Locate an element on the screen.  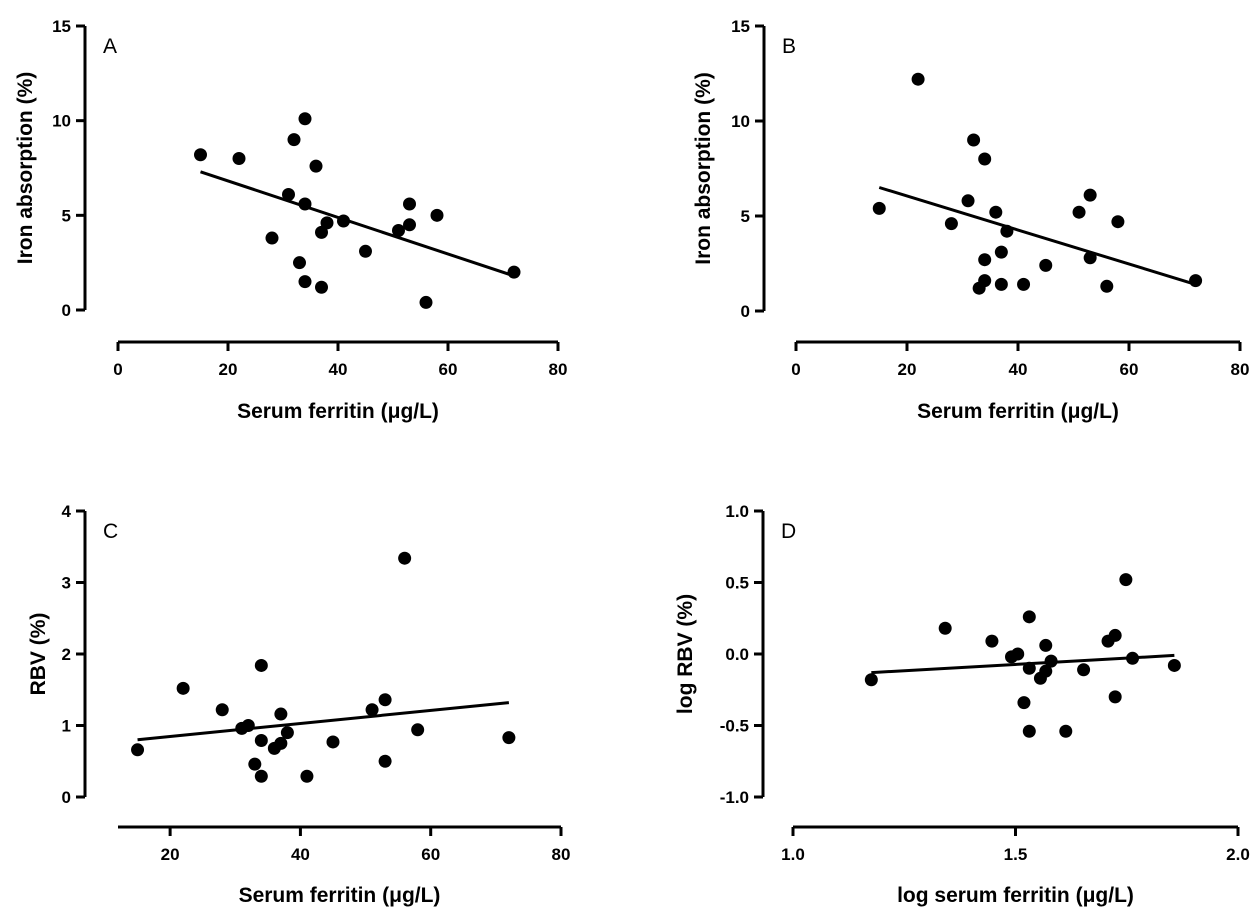
x-axis-title: log serum ferritin (μg/L) is located at coordinates (1015, 895).